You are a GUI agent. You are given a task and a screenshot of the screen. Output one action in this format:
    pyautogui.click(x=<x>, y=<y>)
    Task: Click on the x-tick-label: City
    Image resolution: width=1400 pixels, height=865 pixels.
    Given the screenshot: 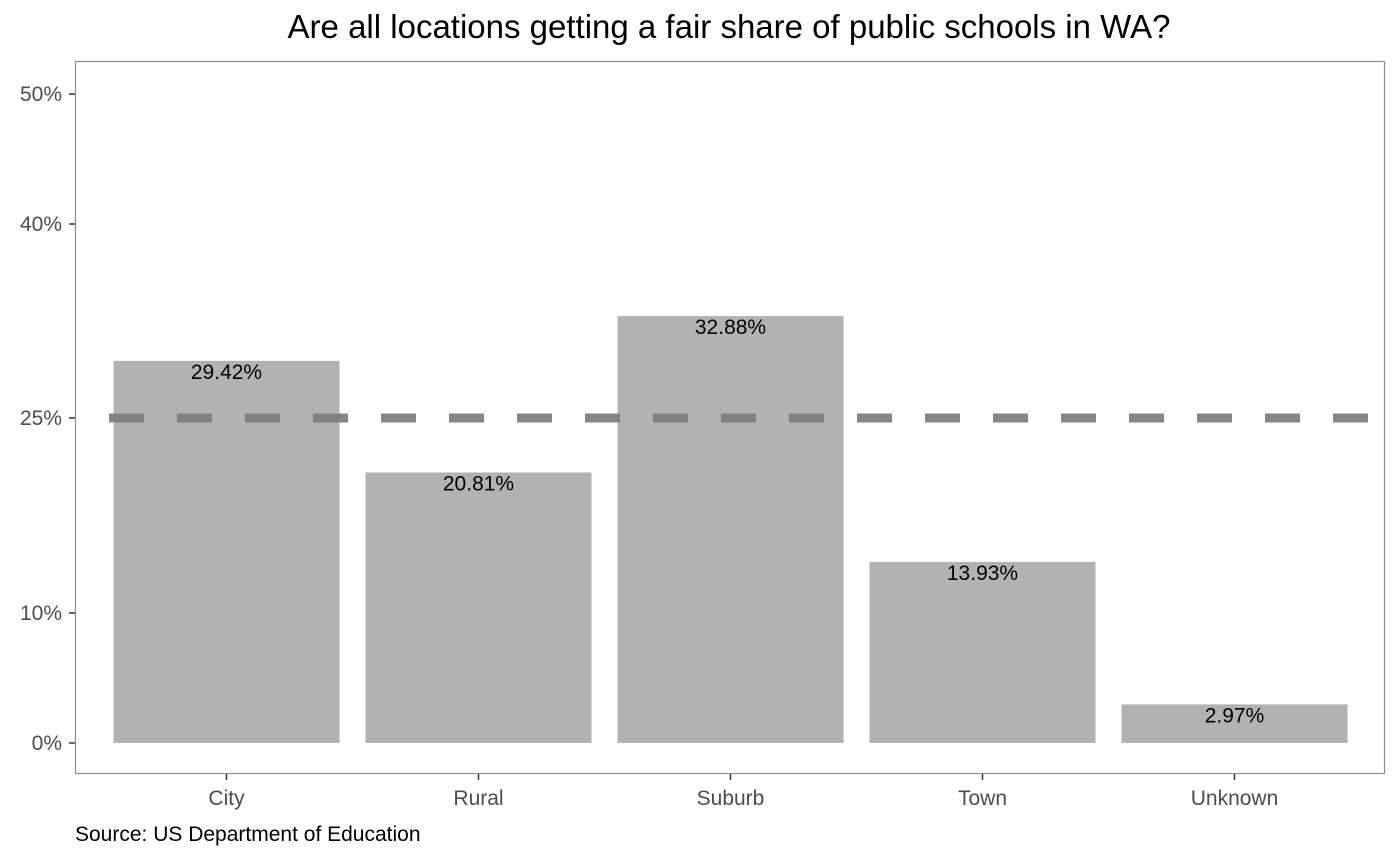 What is the action you would take?
    pyautogui.click(x=226, y=798)
    